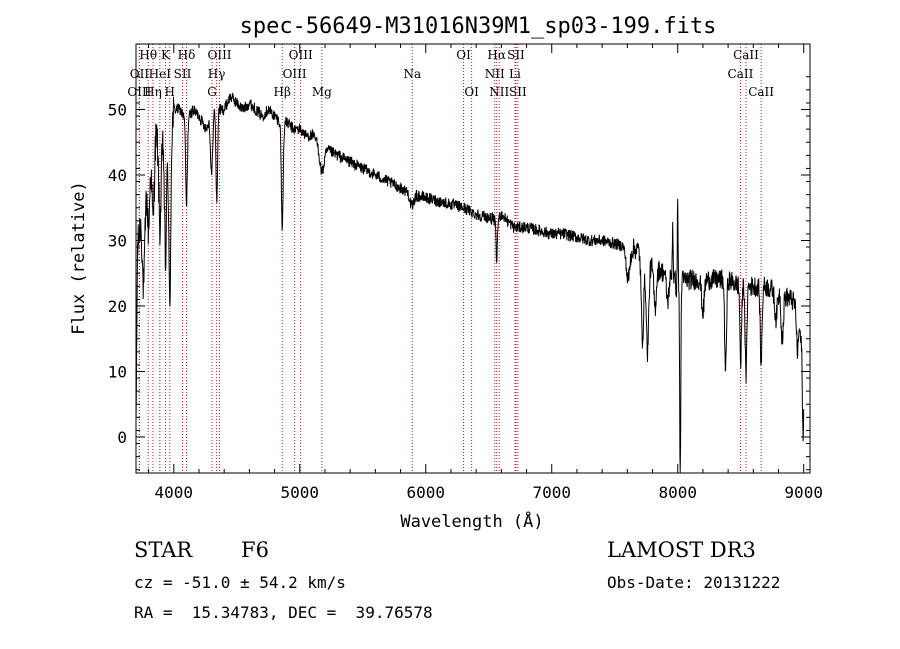  What do you see at coordinates (163, 550) in the screenshot?
I see `object-class: STAR` at bounding box center [163, 550].